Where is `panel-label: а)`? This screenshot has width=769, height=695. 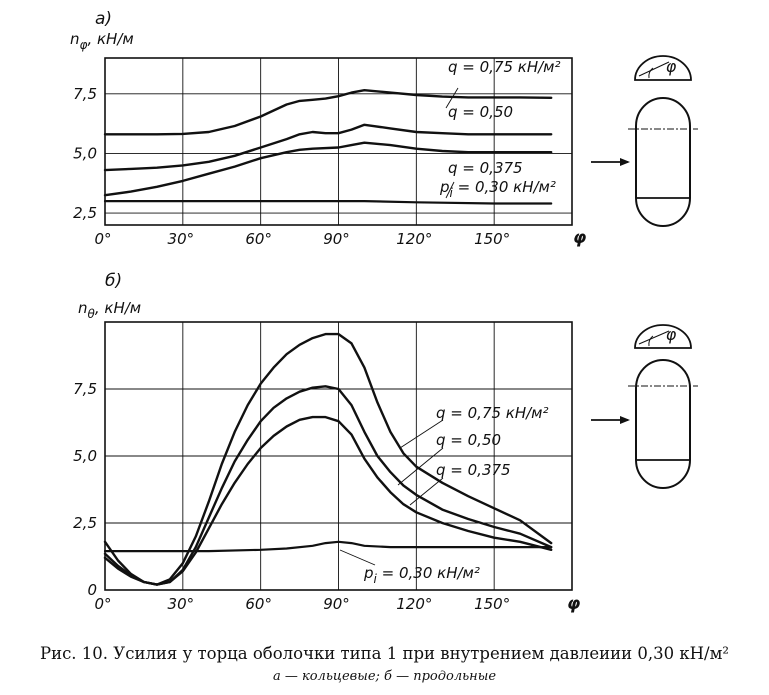 panel-label: а) is located at coordinates (103, 19).